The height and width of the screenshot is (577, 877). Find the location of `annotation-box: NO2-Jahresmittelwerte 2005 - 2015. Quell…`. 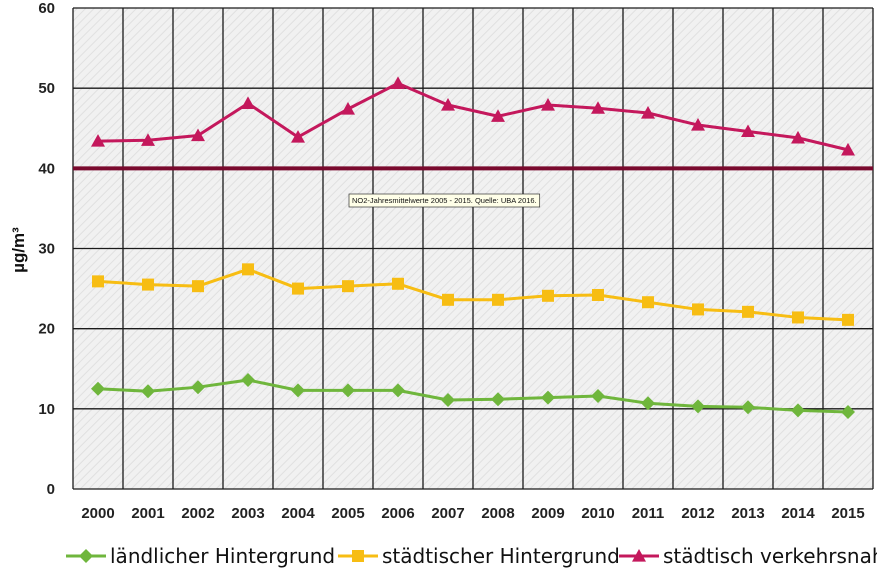

annotation-box: NO2-Jahresmittelwerte 2005 - 2015. Quell… is located at coordinates (444, 200).